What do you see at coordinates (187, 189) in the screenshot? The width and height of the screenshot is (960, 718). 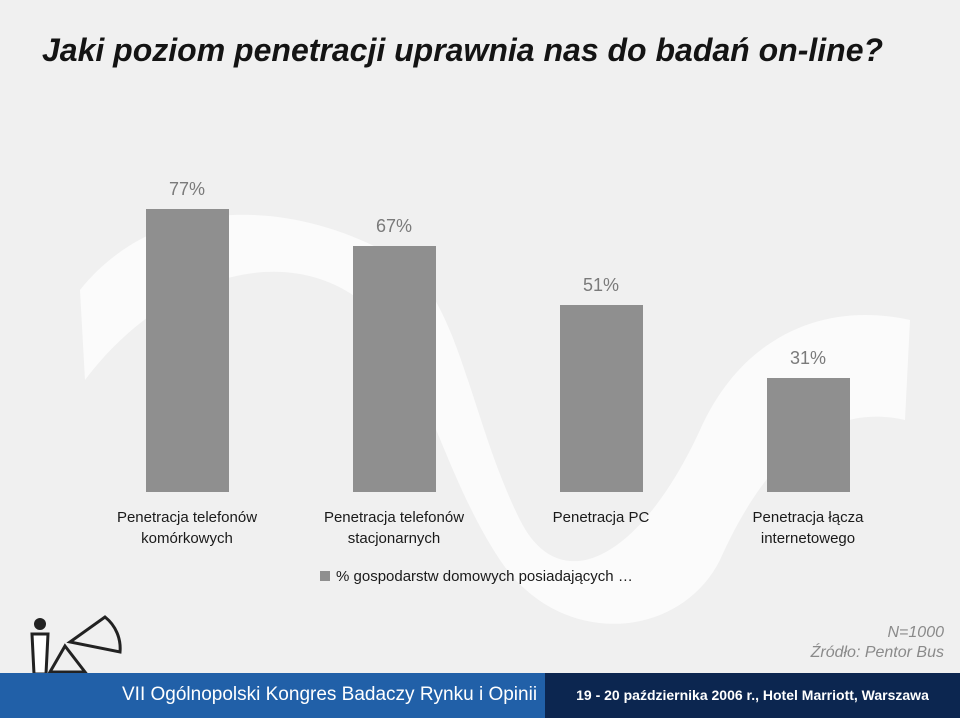 I see `value-label: 77%` at bounding box center [187, 189].